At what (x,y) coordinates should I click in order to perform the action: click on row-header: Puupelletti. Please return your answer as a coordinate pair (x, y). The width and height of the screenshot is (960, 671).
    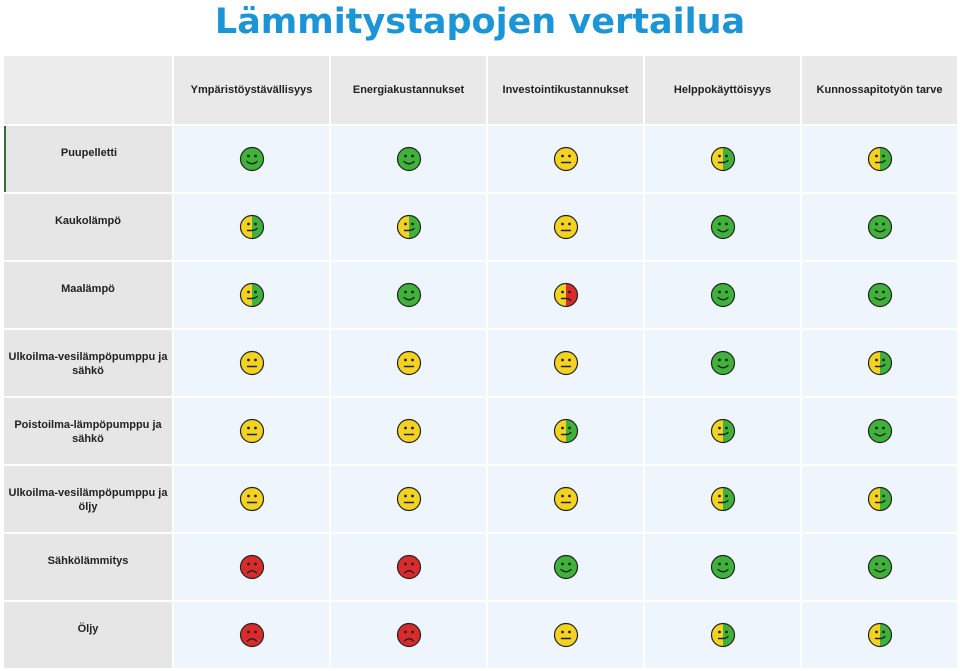
    Looking at the image, I should click on (88, 159).